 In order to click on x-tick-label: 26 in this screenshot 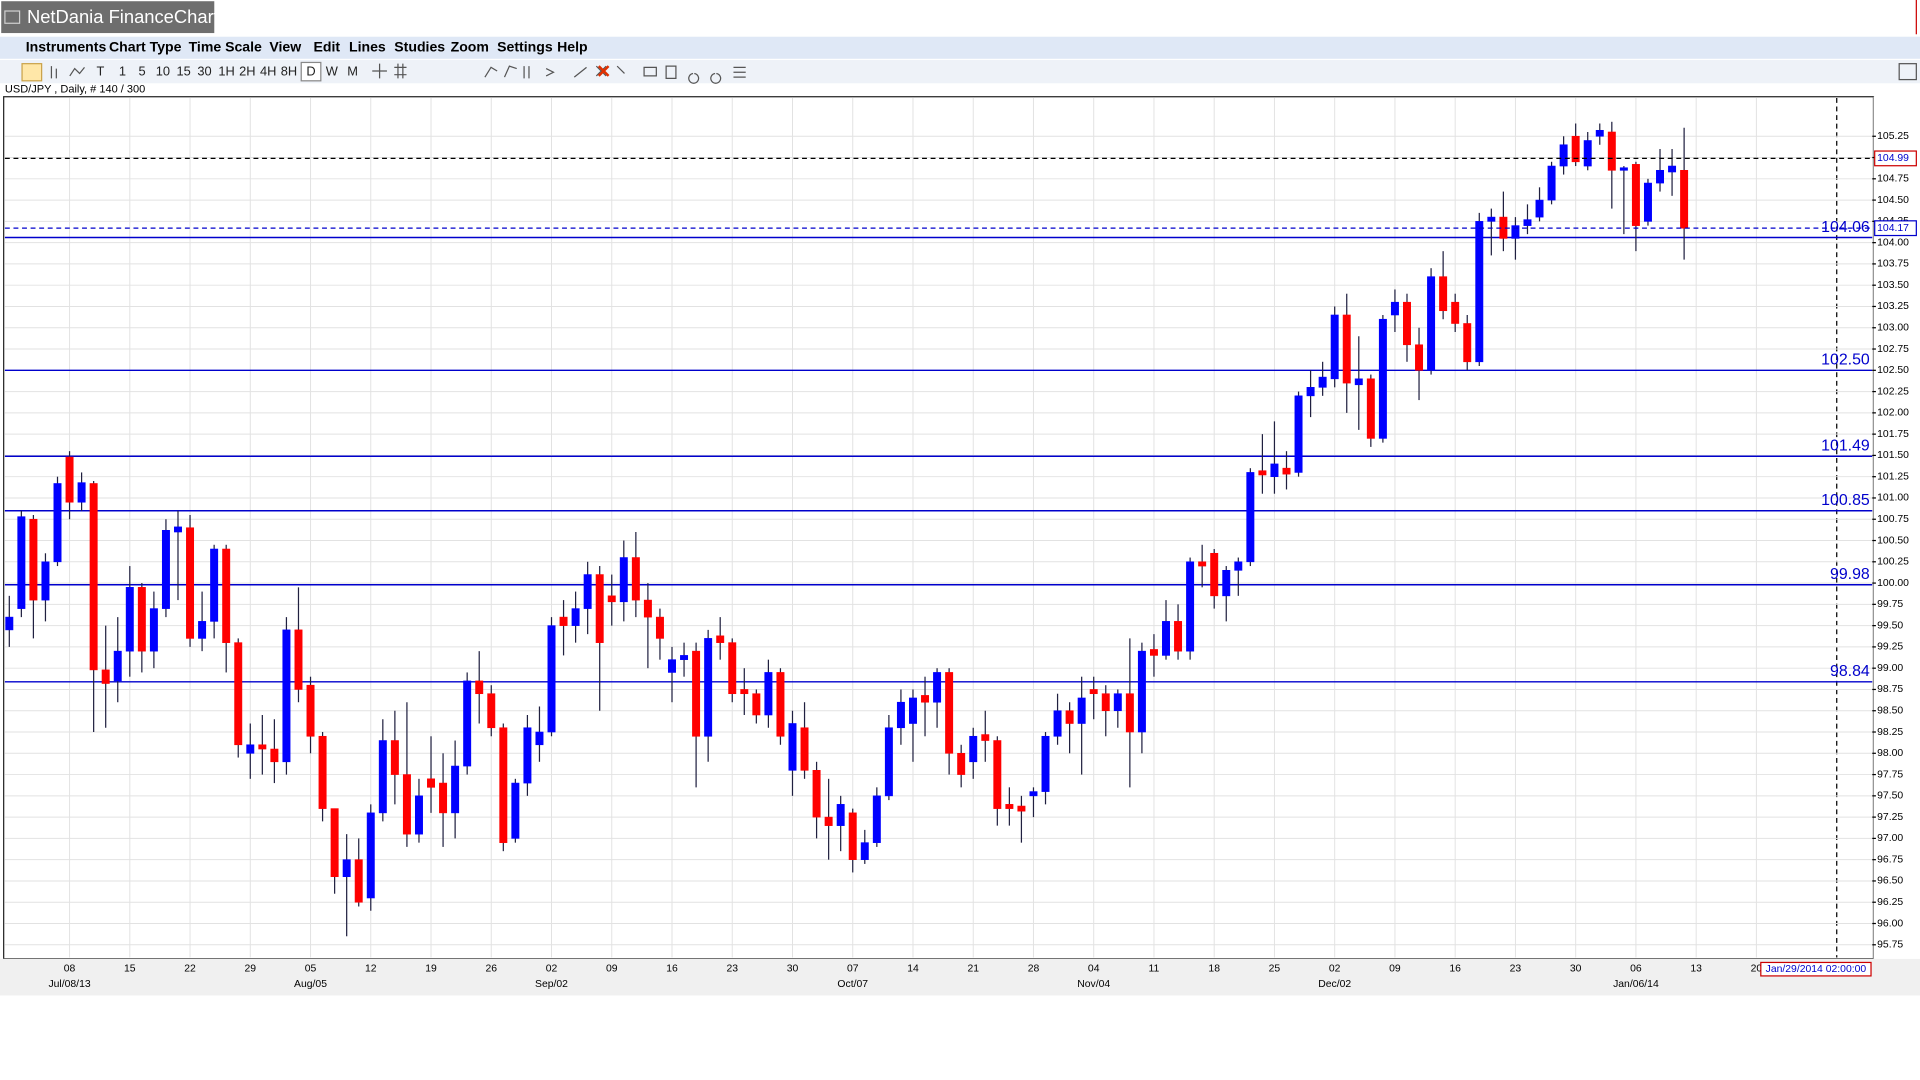, I will do `click(491, 968)`.